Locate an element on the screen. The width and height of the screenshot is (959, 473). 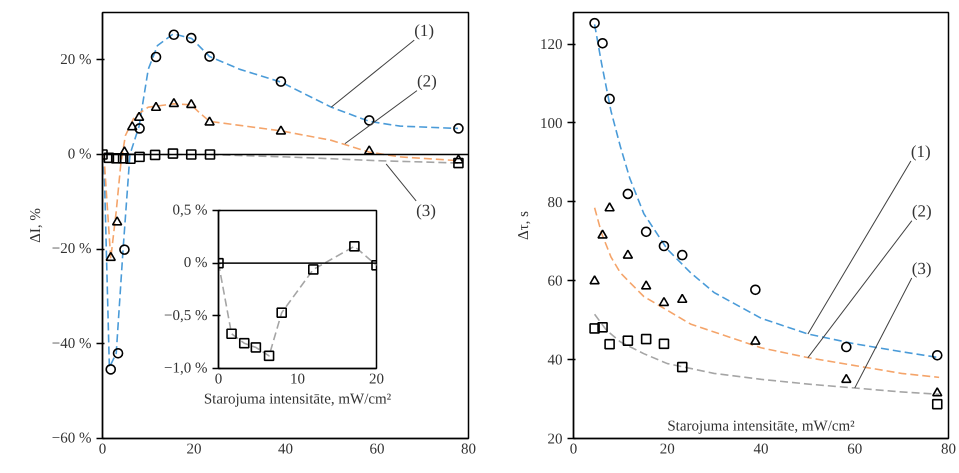
y-tick-label: 100 is located at coordinates (551, 124).